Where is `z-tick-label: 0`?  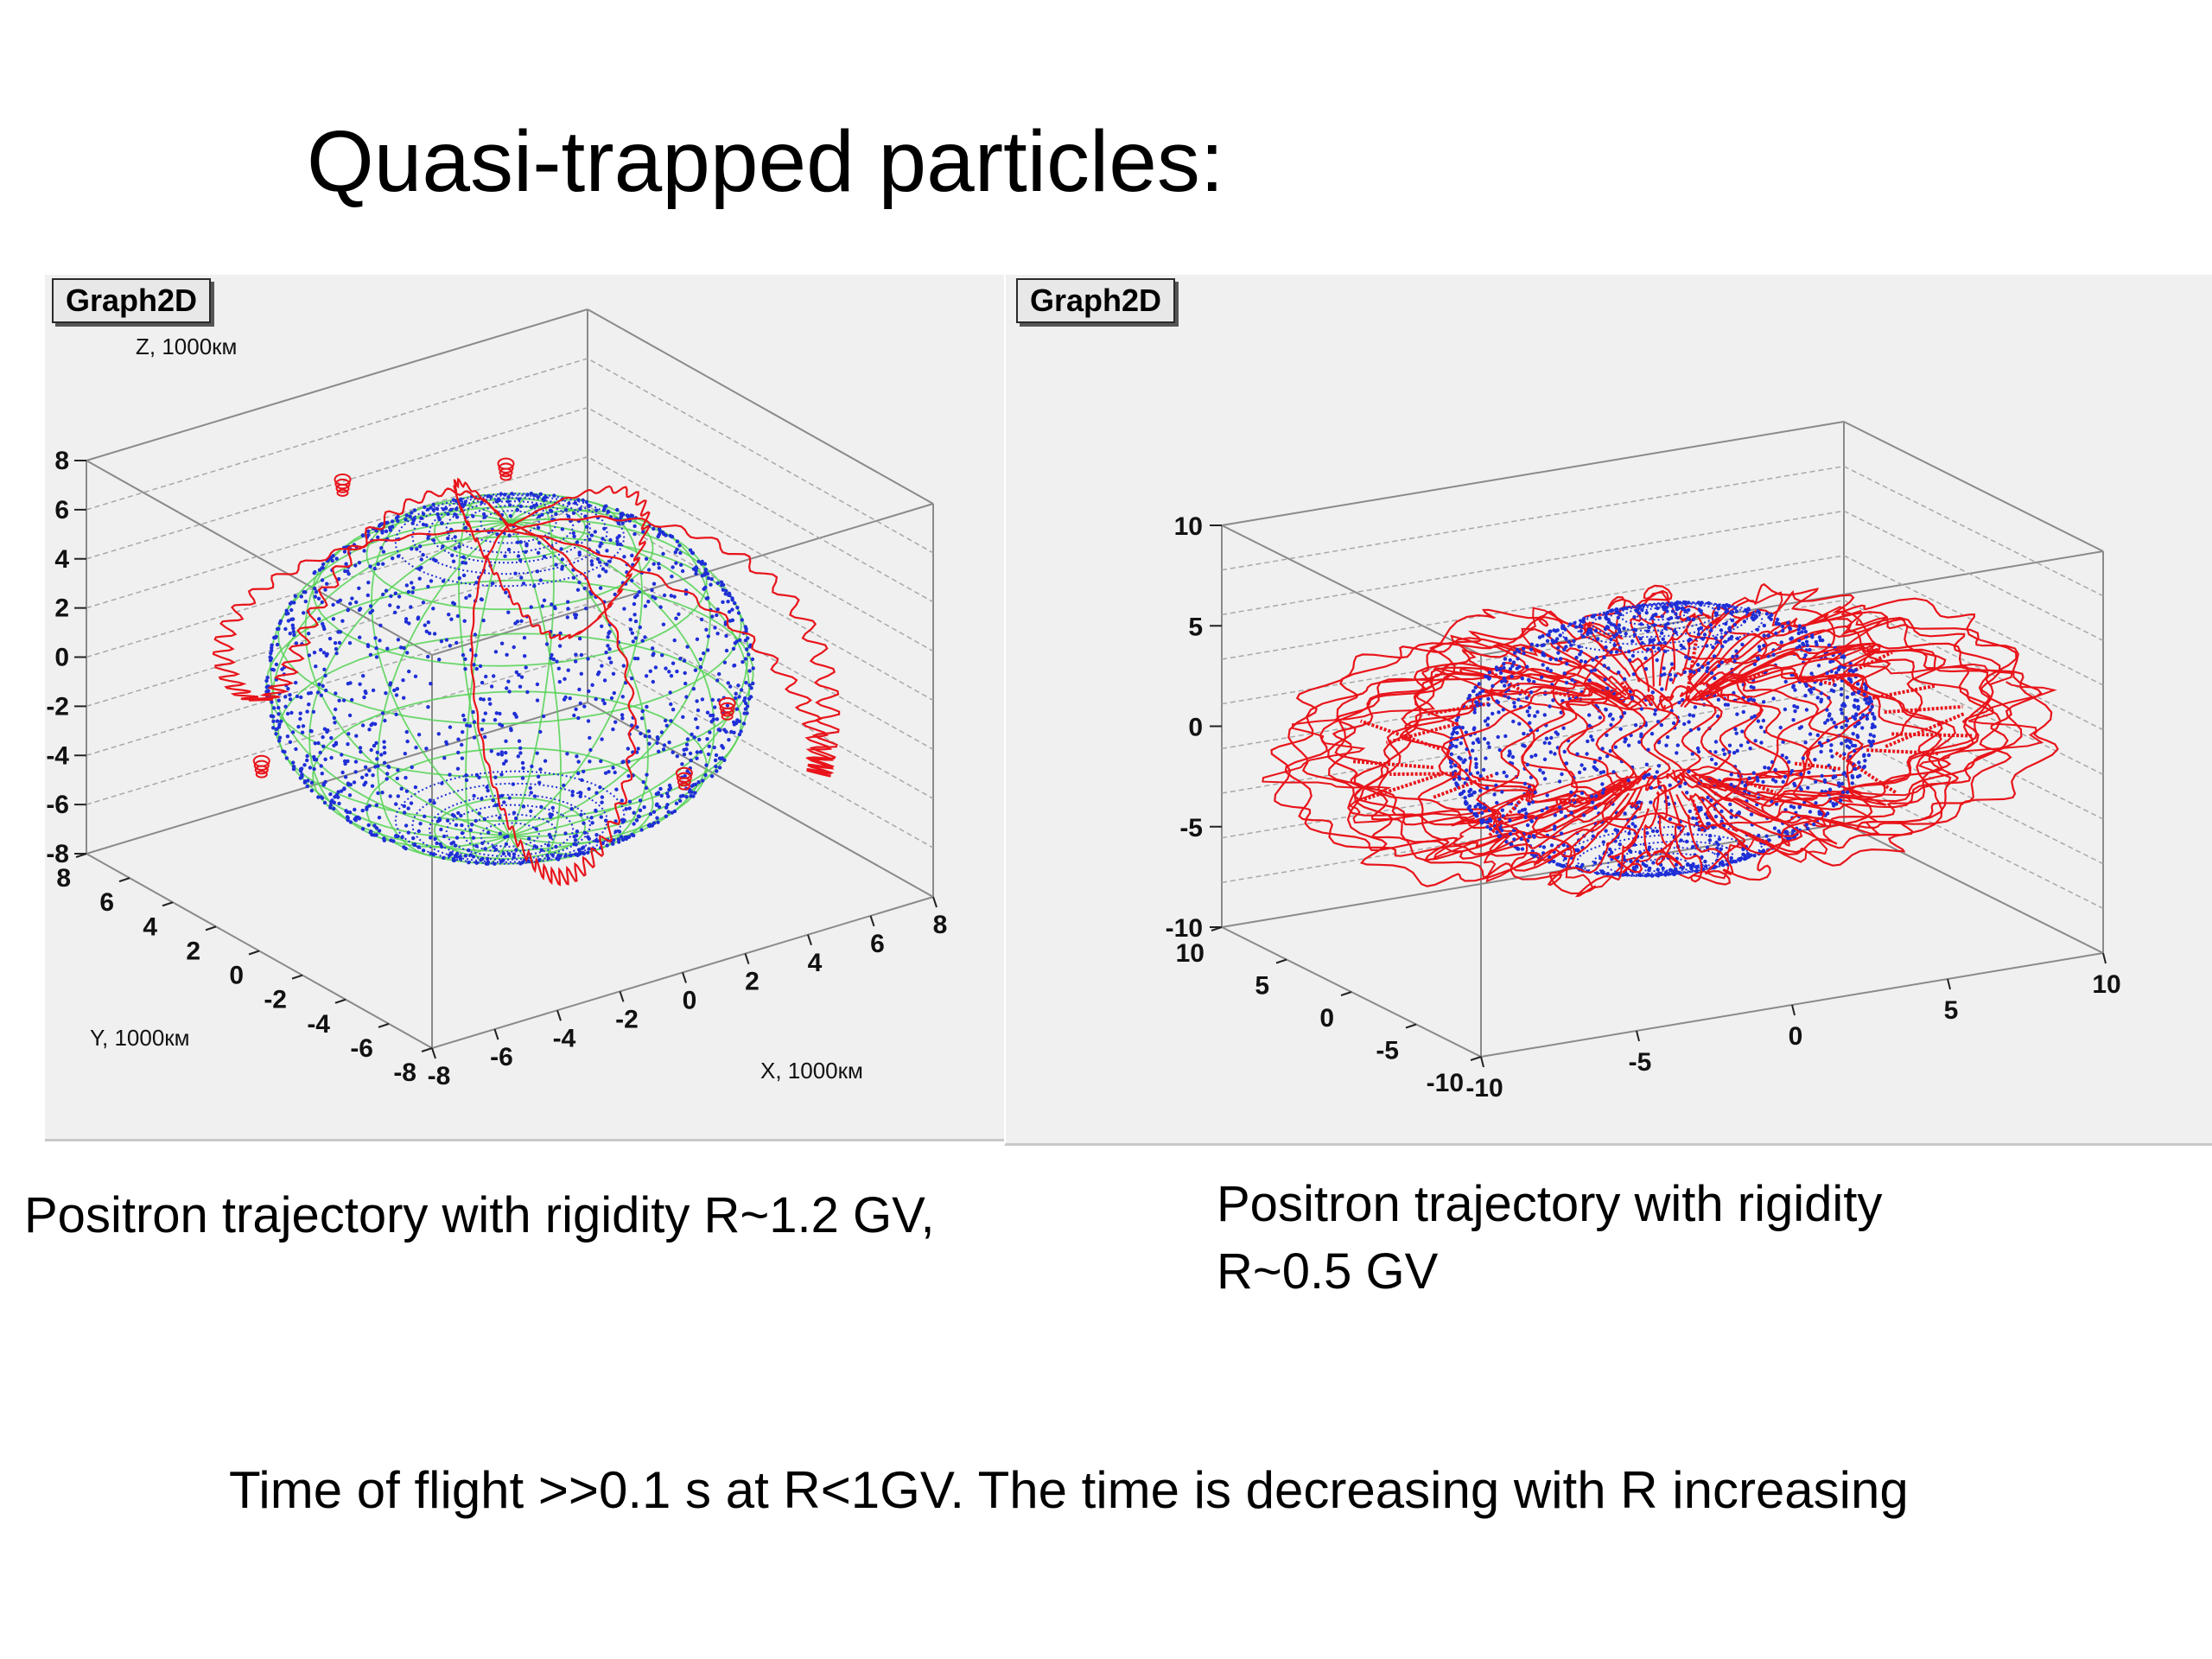 z-tick-label: 0 is located at coordinates (1195, 728).